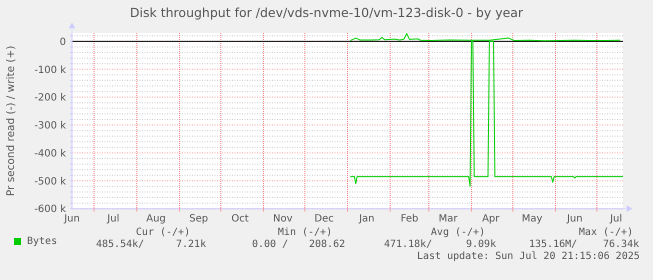  What do you see at coordinates (50, 182) in the screenshot?
I see `y-tick-label: -500 k` at bounding box center [50, 182].